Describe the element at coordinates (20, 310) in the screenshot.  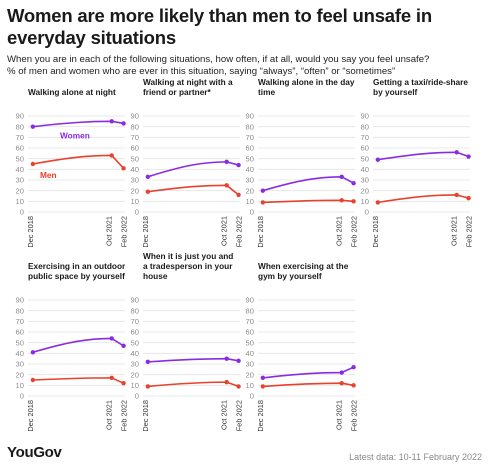
I see `y-tick-label-5-80: 80` at that location.